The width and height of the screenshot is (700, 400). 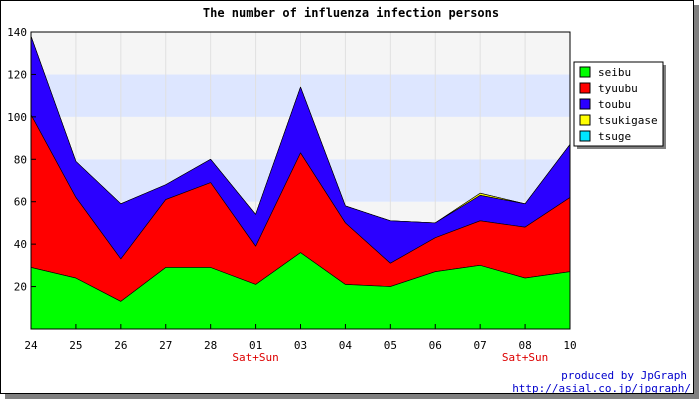 I want to click on y-tick-label: 60, so click(x=20, y=202).